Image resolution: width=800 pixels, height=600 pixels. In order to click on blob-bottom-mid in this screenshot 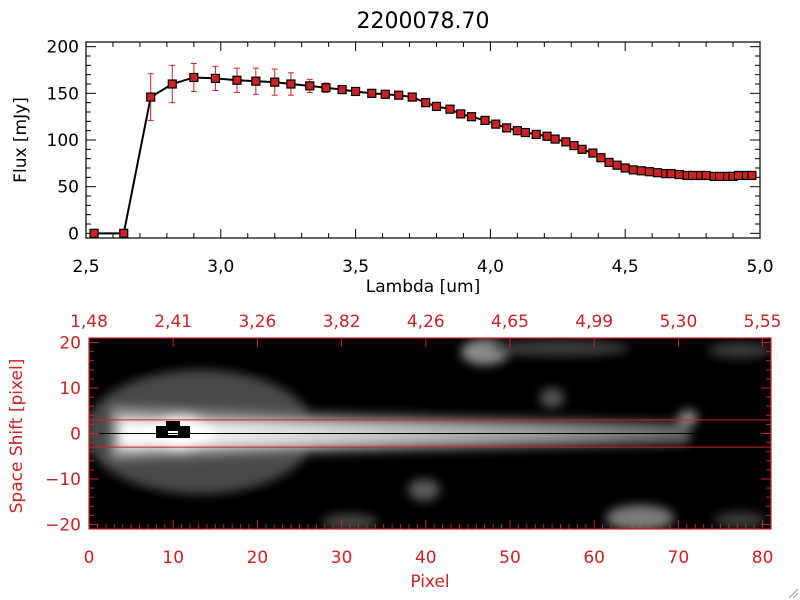, I will do `click(350, 521)`.